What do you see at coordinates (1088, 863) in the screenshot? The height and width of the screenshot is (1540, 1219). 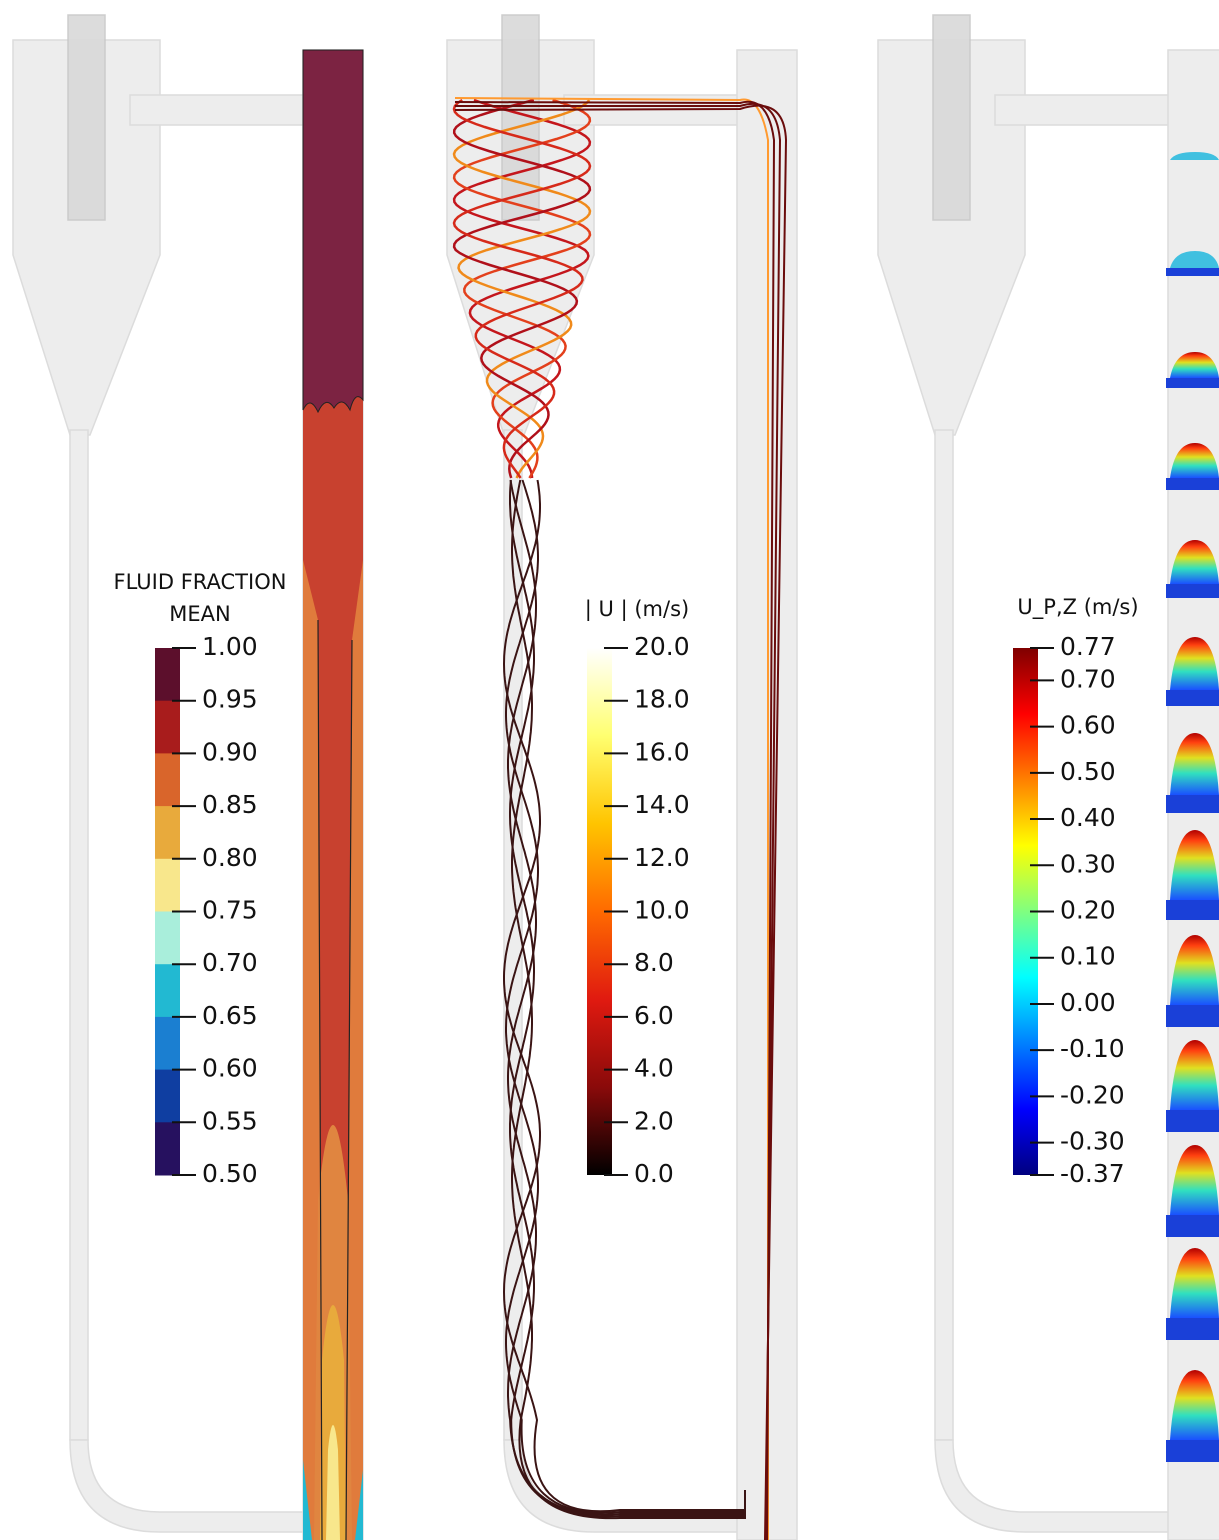 I see `colorbar-tick-label: 0.30` at bounding box center [1088, 863].